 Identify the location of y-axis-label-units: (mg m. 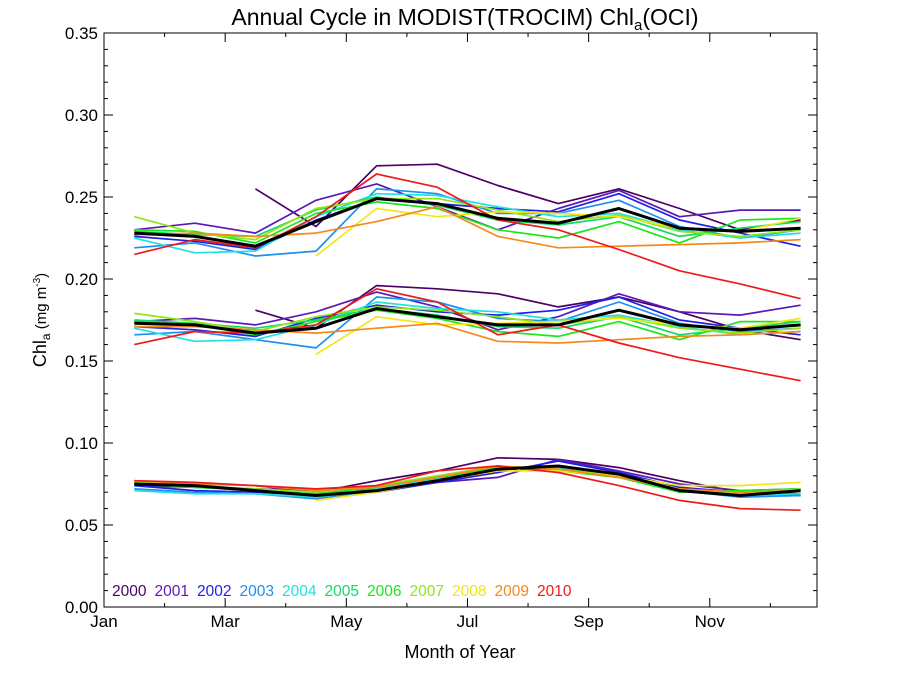
(41, 310).